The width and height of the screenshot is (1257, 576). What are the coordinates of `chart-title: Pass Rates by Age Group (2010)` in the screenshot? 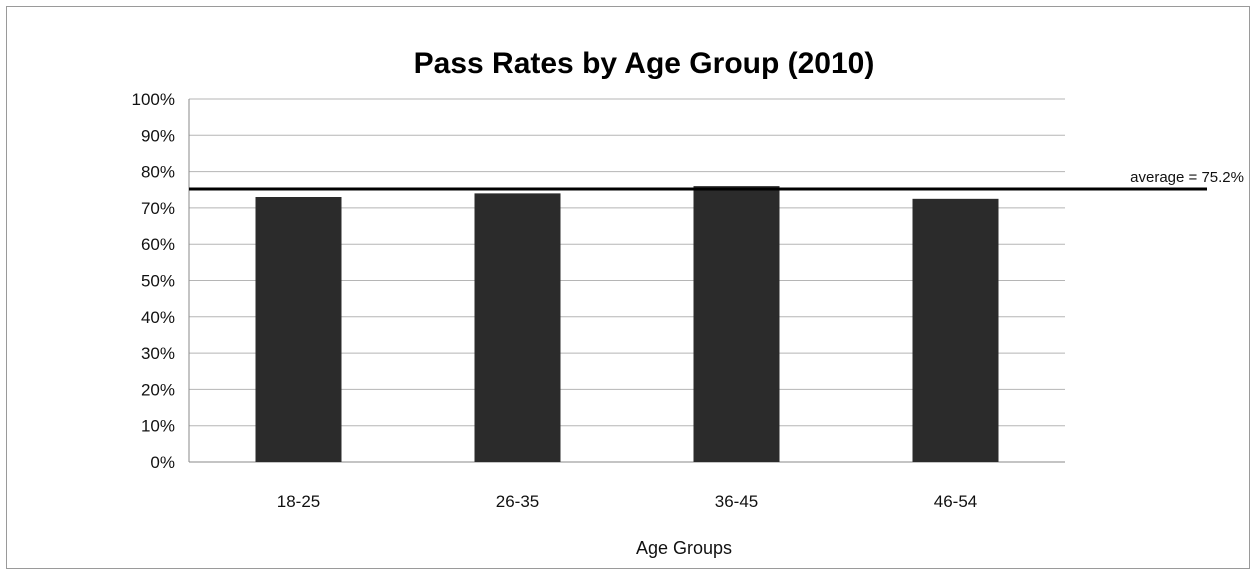 It's located at (644, 63).